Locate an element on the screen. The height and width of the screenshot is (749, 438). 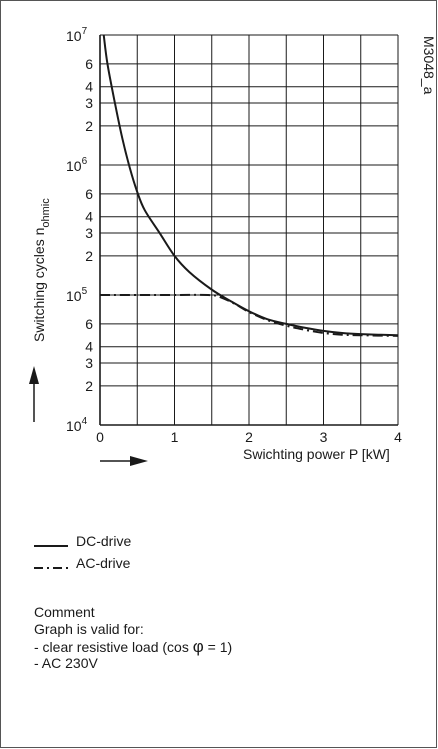
figure-id: M3048_a is located at coordinates (429, 65).